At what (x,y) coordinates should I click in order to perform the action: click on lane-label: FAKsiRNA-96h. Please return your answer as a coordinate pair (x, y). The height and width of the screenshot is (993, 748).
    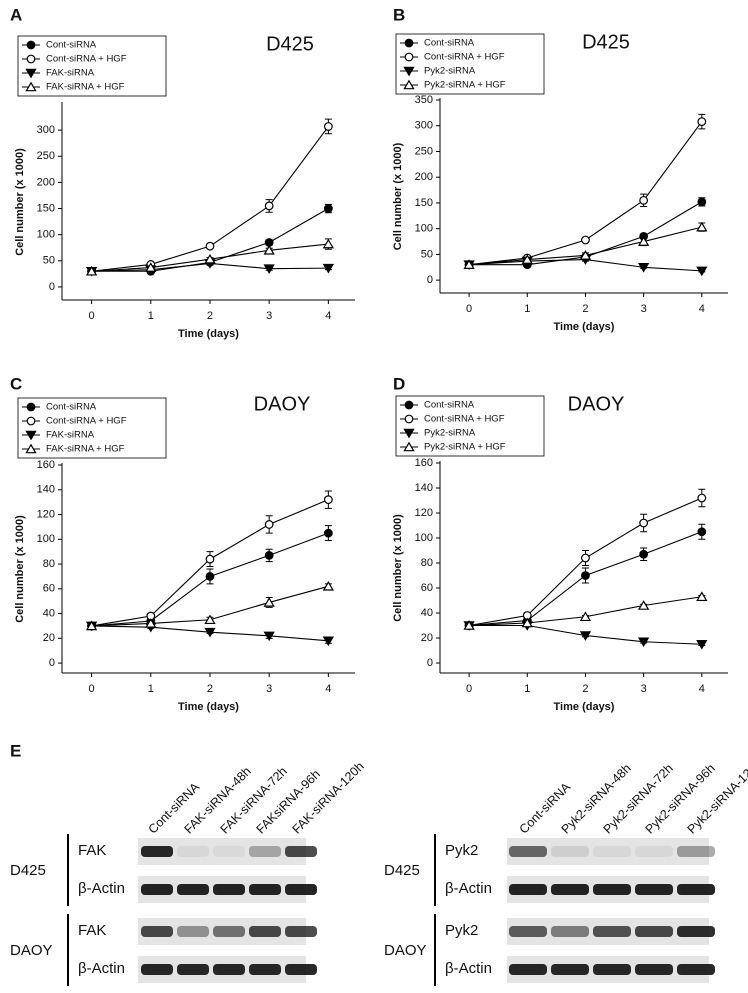
    Looking at the image, I should click on (288, 801).